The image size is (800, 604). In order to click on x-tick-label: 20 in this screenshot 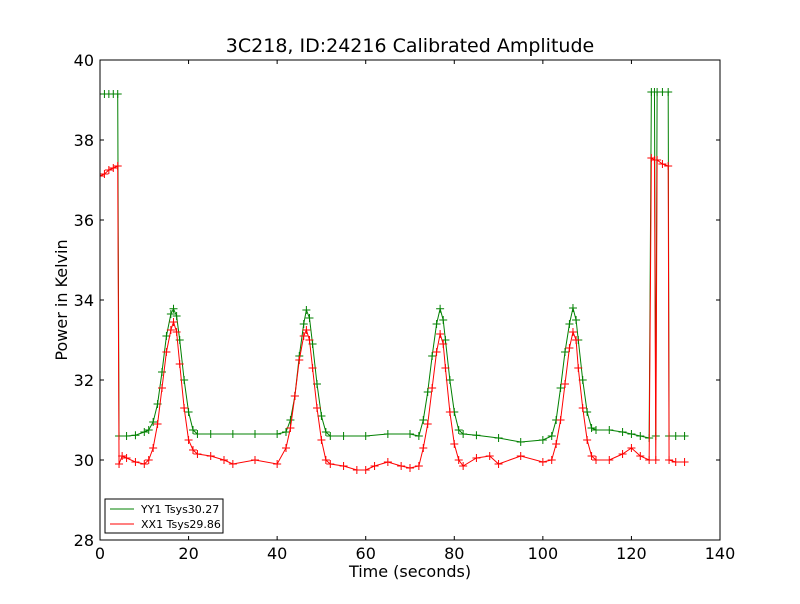, I will do `click(188, 553)`.